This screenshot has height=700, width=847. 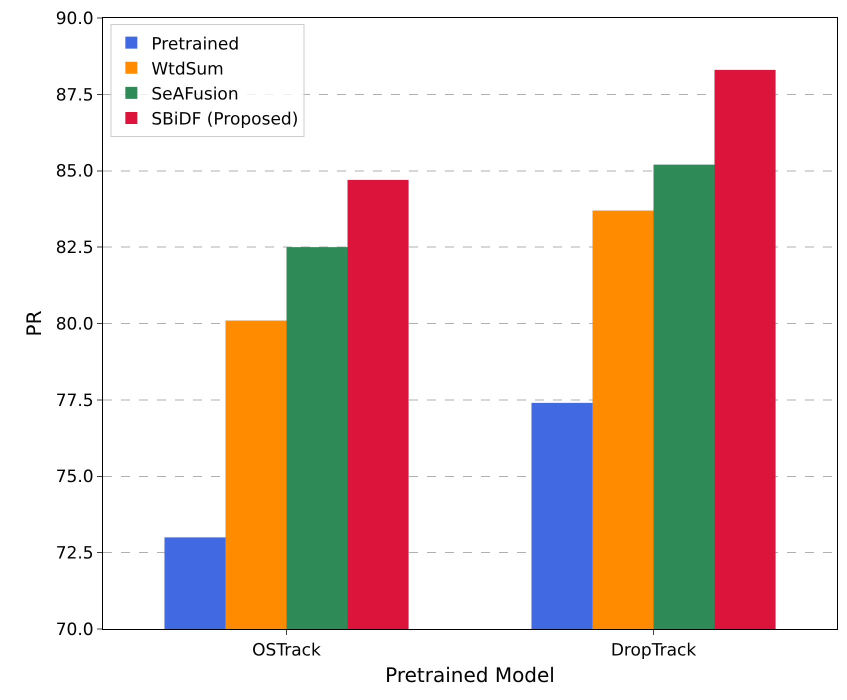 What do you see at coordinates (470, 674) in the screenshot?
I see `x-axis-title: Pretrained Model` at bounding box center [470, 674].